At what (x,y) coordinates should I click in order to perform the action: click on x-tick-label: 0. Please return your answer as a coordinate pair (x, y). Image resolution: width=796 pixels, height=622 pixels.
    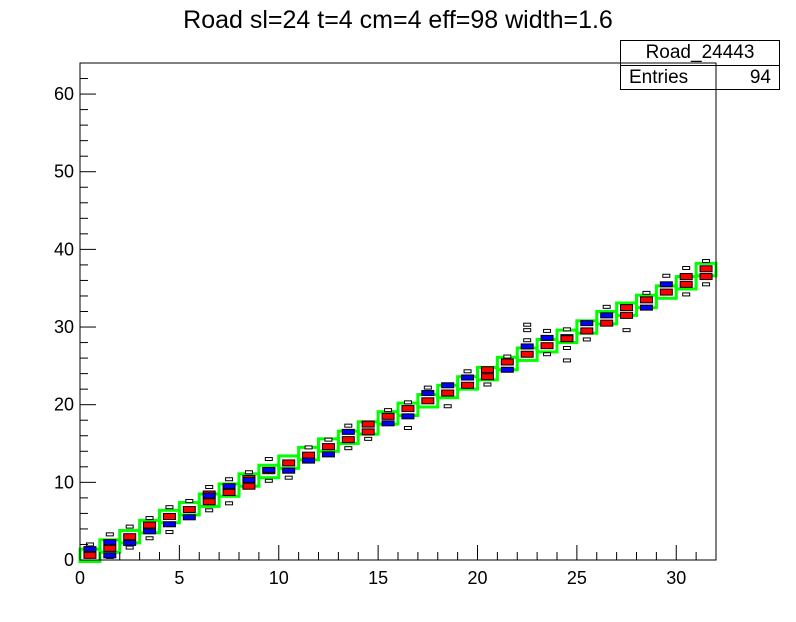
    Looking at the image, I should click on (80, 578).